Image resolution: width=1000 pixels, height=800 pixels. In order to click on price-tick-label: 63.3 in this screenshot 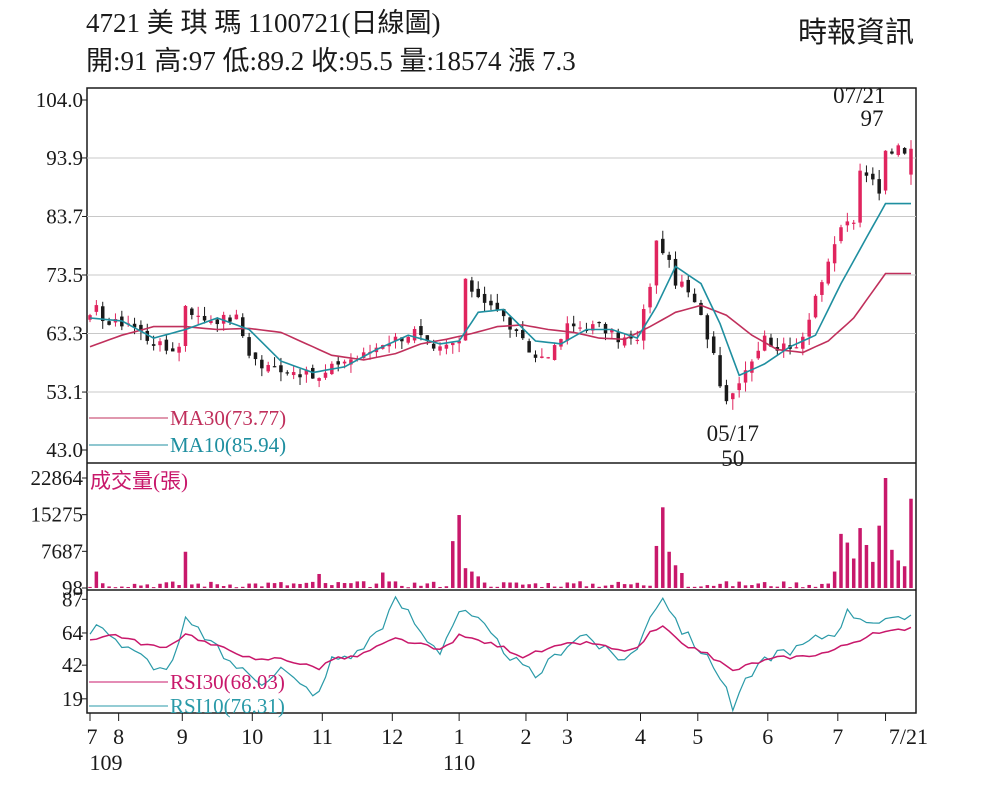, I will do `click(64, 334)`.